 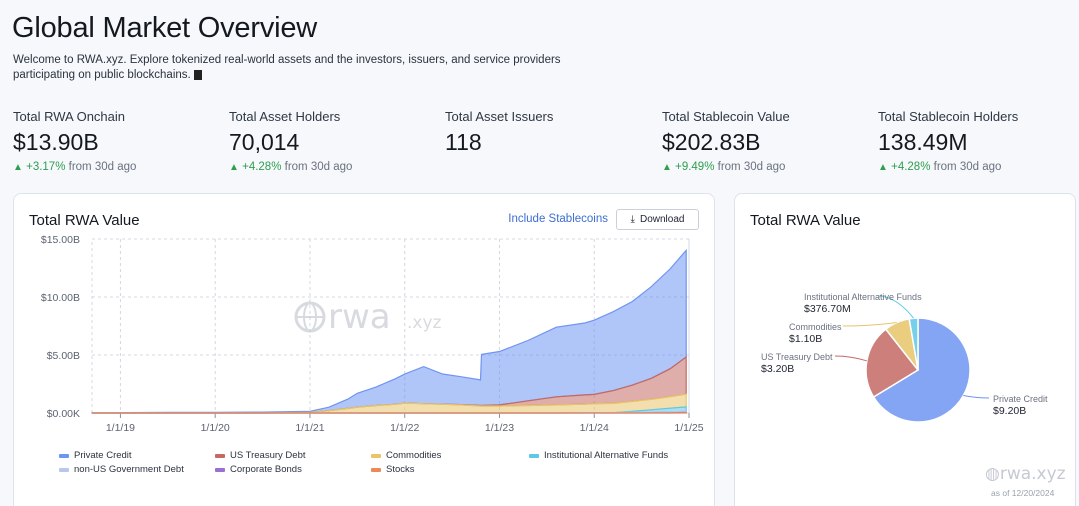 What do you see at coordinates (309, 428) in the screenshot?
I see `x-tick-label: 1/1/21` at bounding box center [309, 428].